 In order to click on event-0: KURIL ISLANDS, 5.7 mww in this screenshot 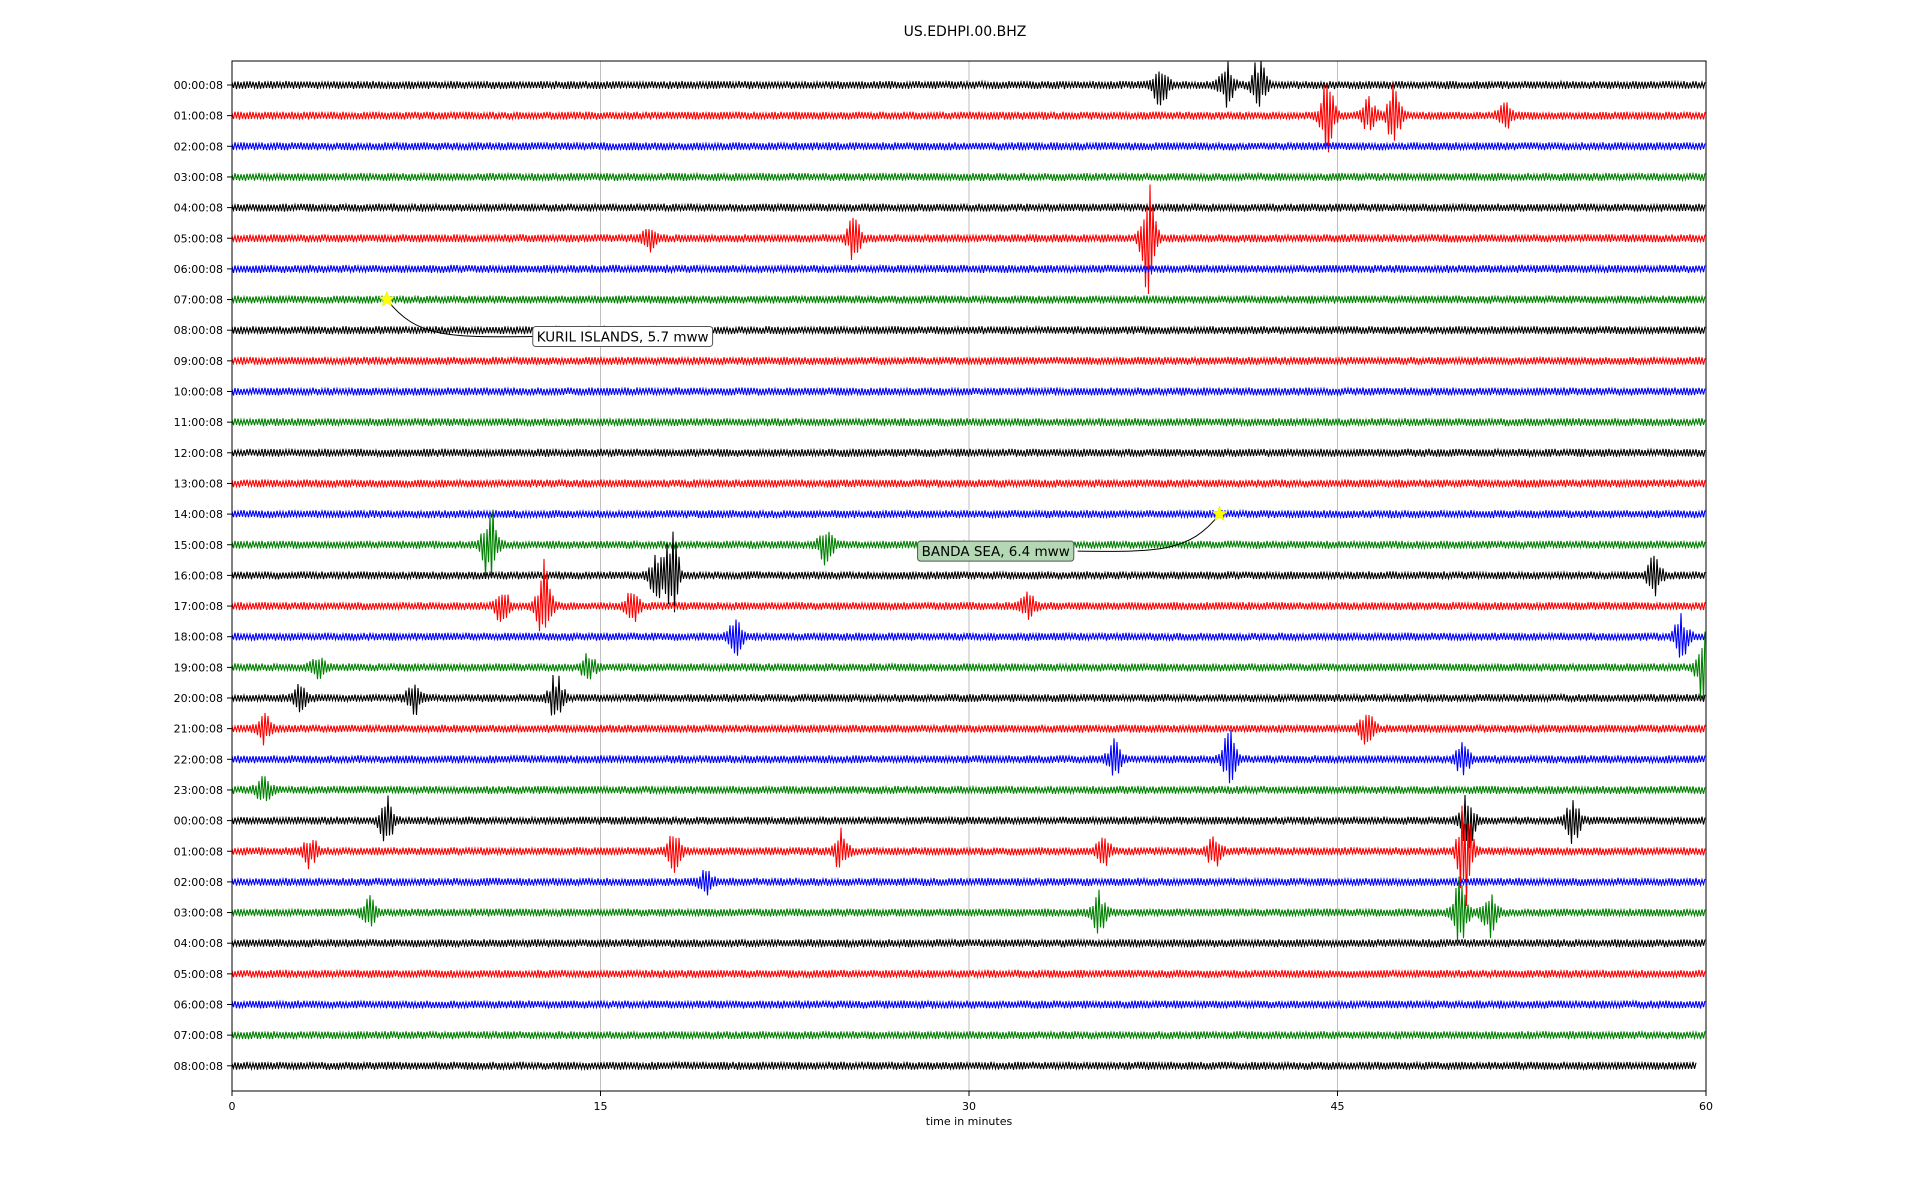, I will do `click(546, 319)`.